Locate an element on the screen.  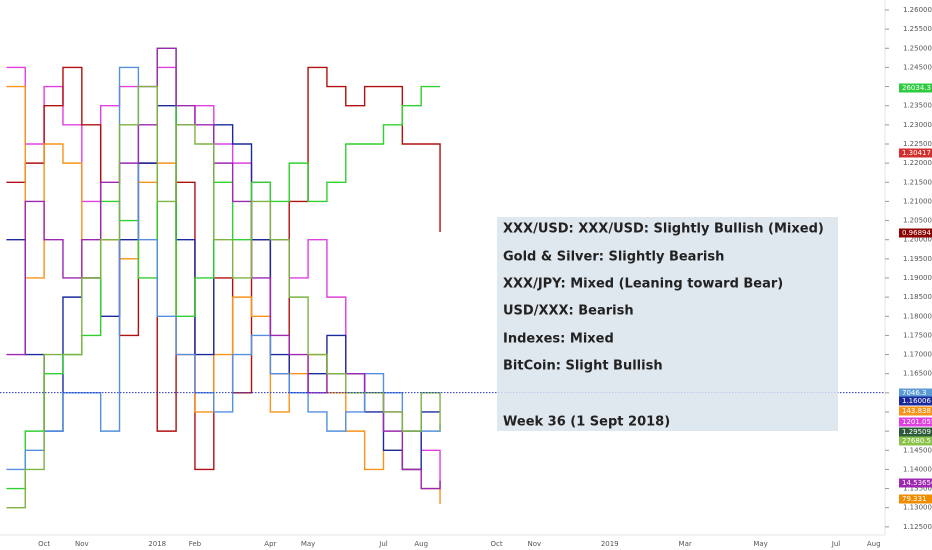
y-tick-label: 1.26000 is located at coordinates (917, 10).